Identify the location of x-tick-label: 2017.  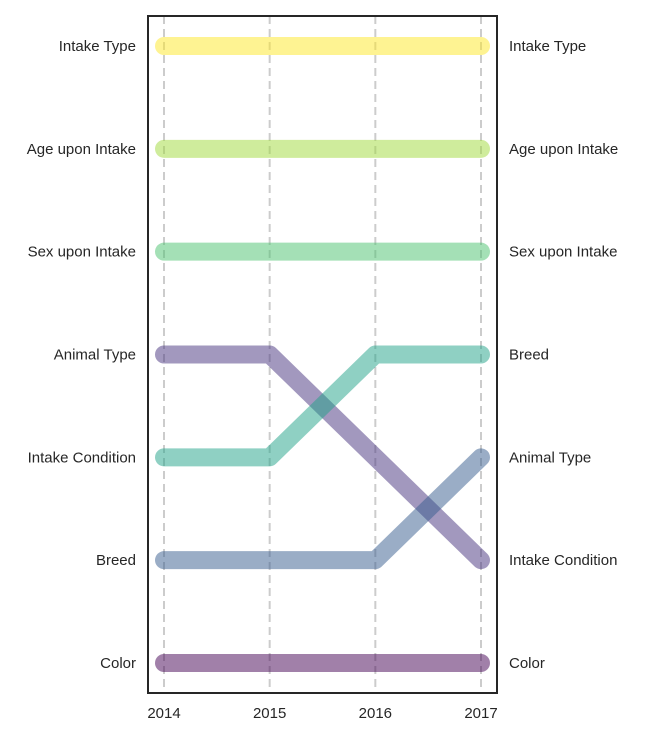
(480, 713).